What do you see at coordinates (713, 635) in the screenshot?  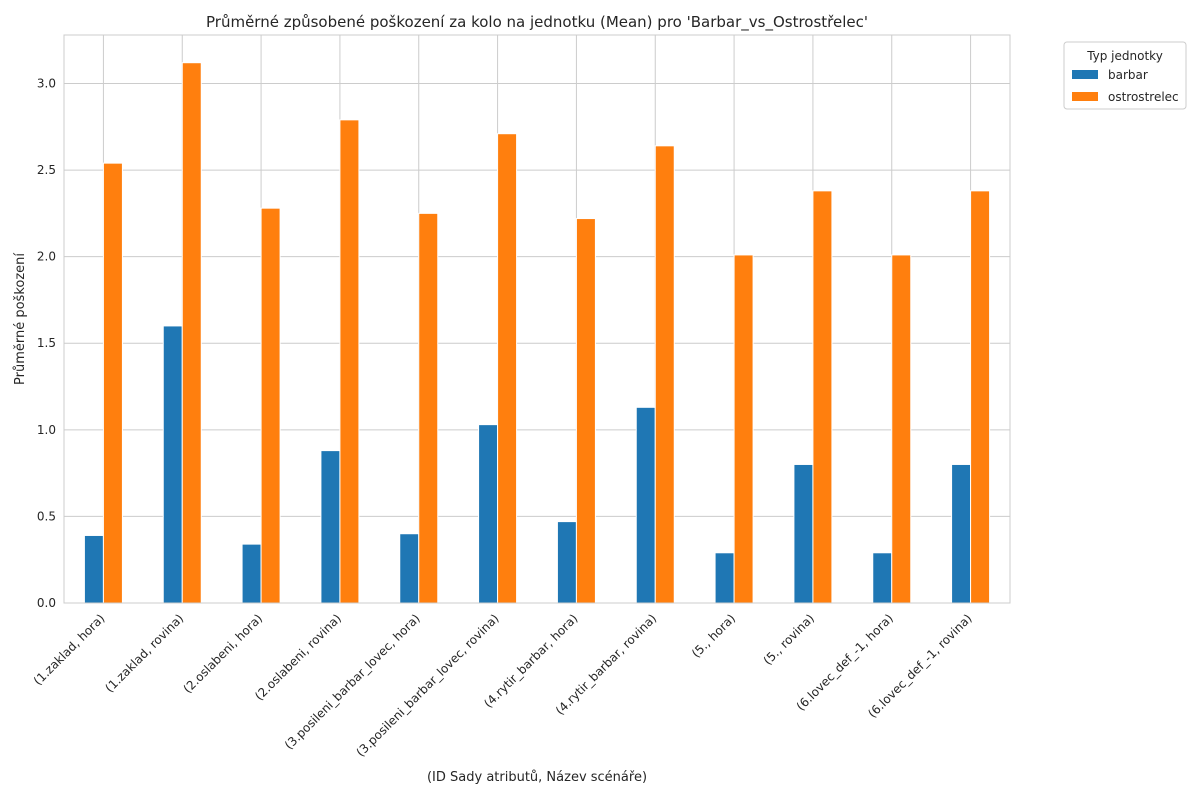 I see `x-tick-label: (5., hora)` at bounding box center [713, 635].